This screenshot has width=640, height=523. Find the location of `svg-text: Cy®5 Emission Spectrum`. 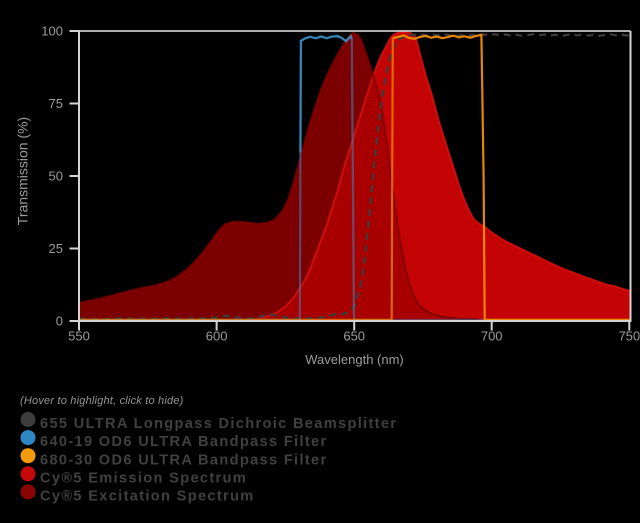

svg-text: Cy®5 Emission Spectrum is located at coordinates (143, 478).